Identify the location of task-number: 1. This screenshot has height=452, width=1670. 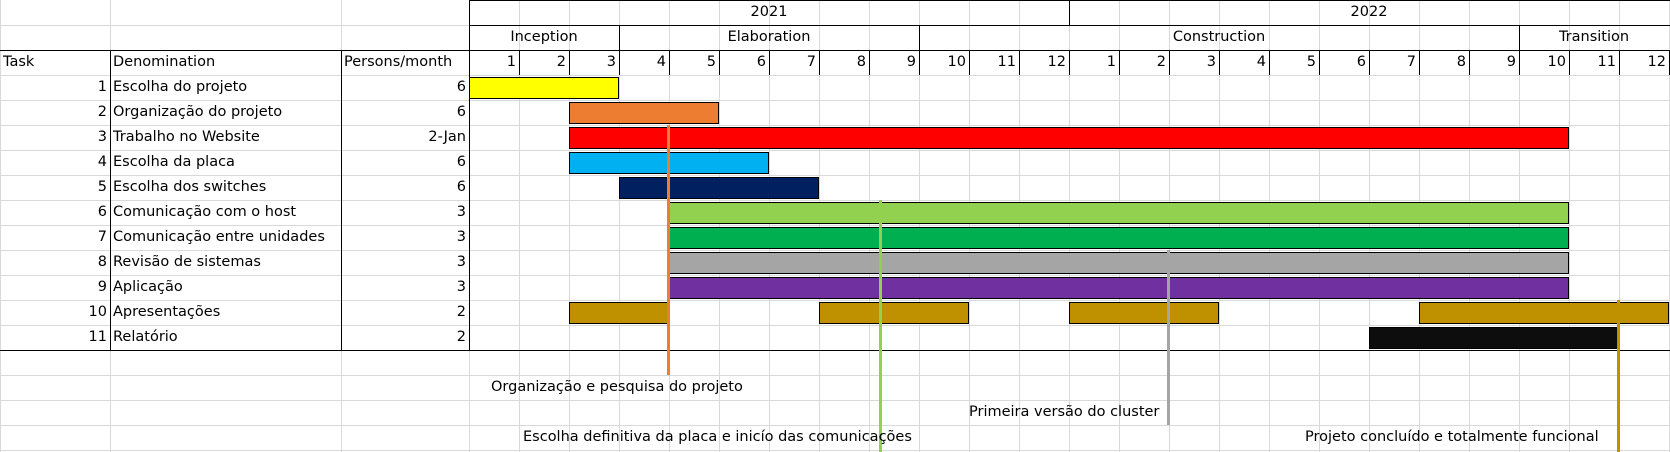
(102, 87).